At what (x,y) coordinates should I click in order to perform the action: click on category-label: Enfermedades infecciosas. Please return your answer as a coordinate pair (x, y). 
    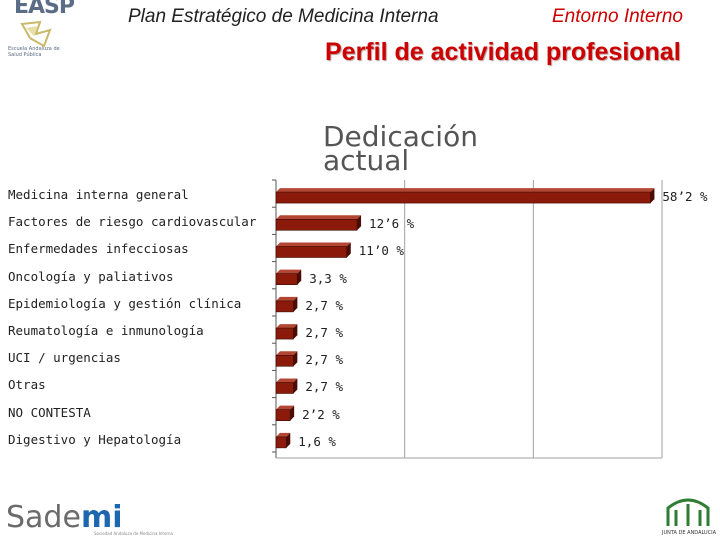
    Looking at the image, I should click on (98, 249).